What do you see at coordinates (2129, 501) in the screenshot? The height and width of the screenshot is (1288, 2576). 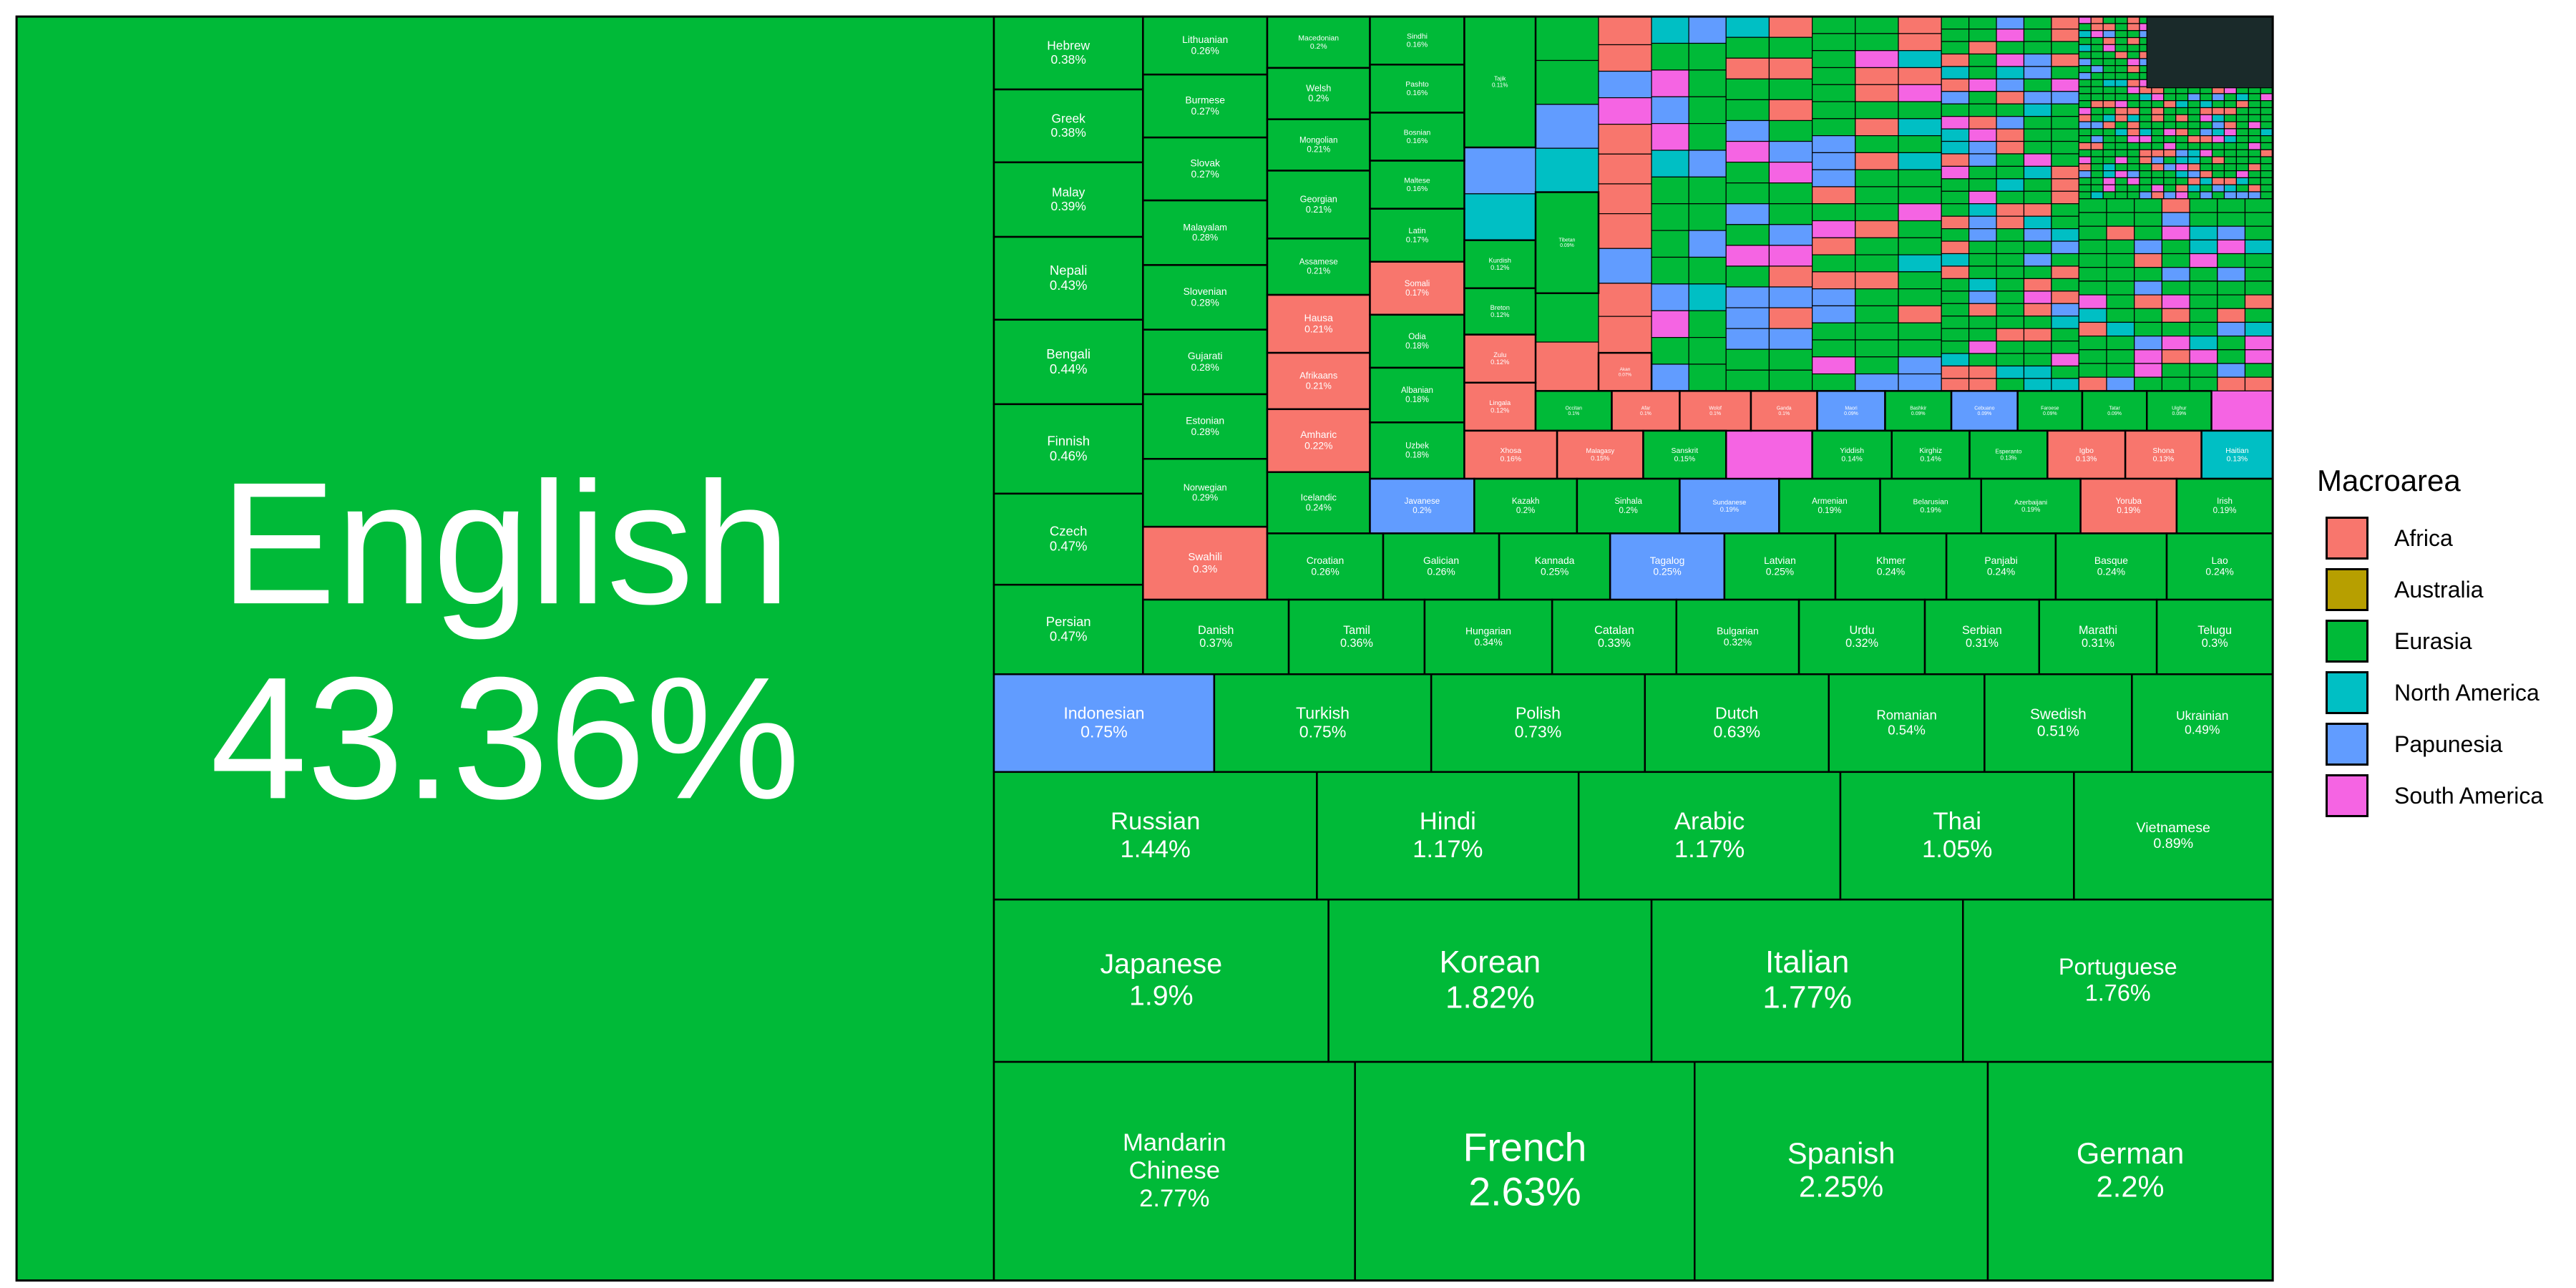 I see `label-yoruba: Yoruba` at bounding box center [2129, 501].